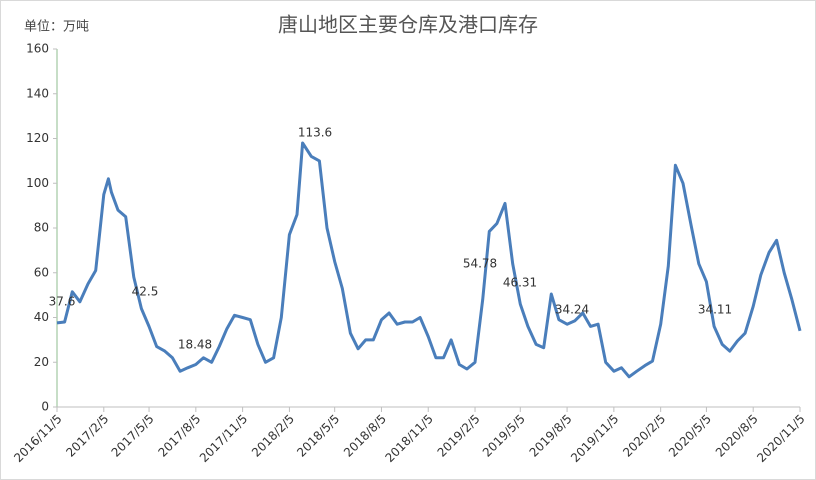 The image size is (816, 480). I want to click on annotation: 113.6, so click(315, 133).